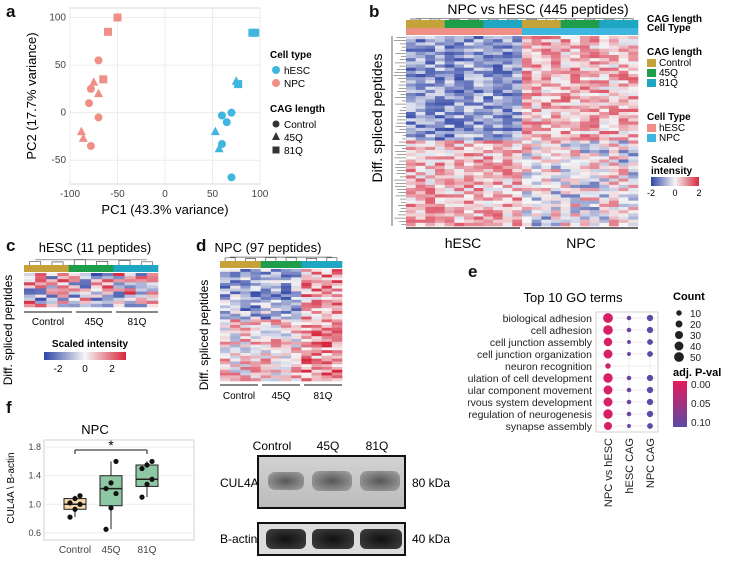 The width and height of the screenshot is (738, 561). What do you see at coordinates (85, 369) in the screenshot?
I see `heatmap-c-scale-mid: 0` at bounding box center [85, 369].